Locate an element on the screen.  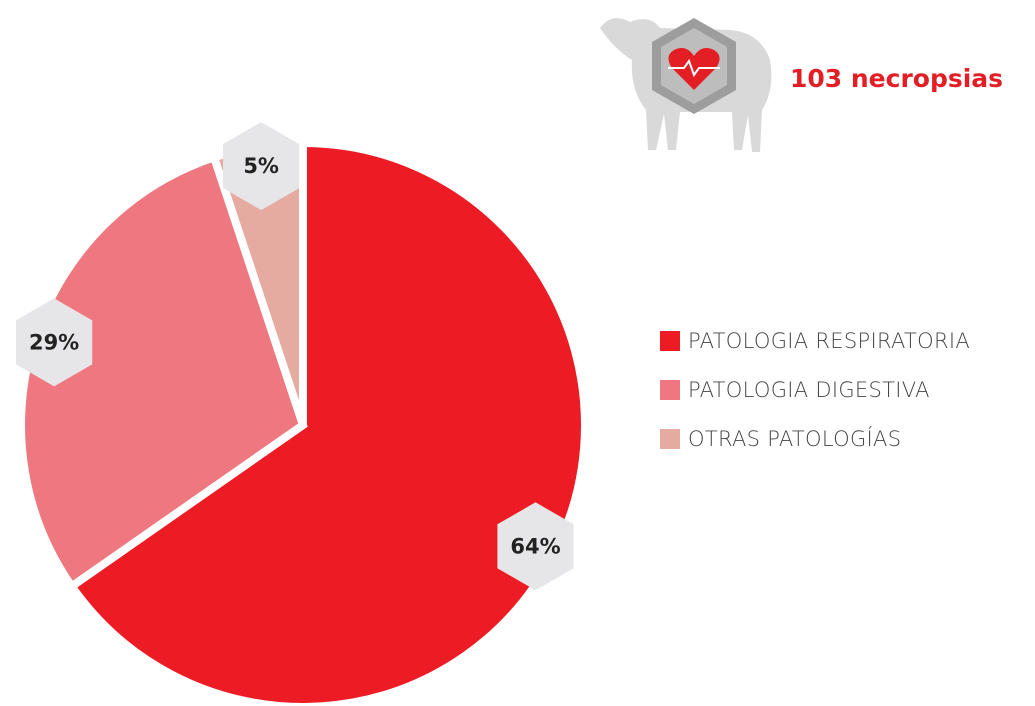
data-label: 64% is located at coordinates (535, 546).